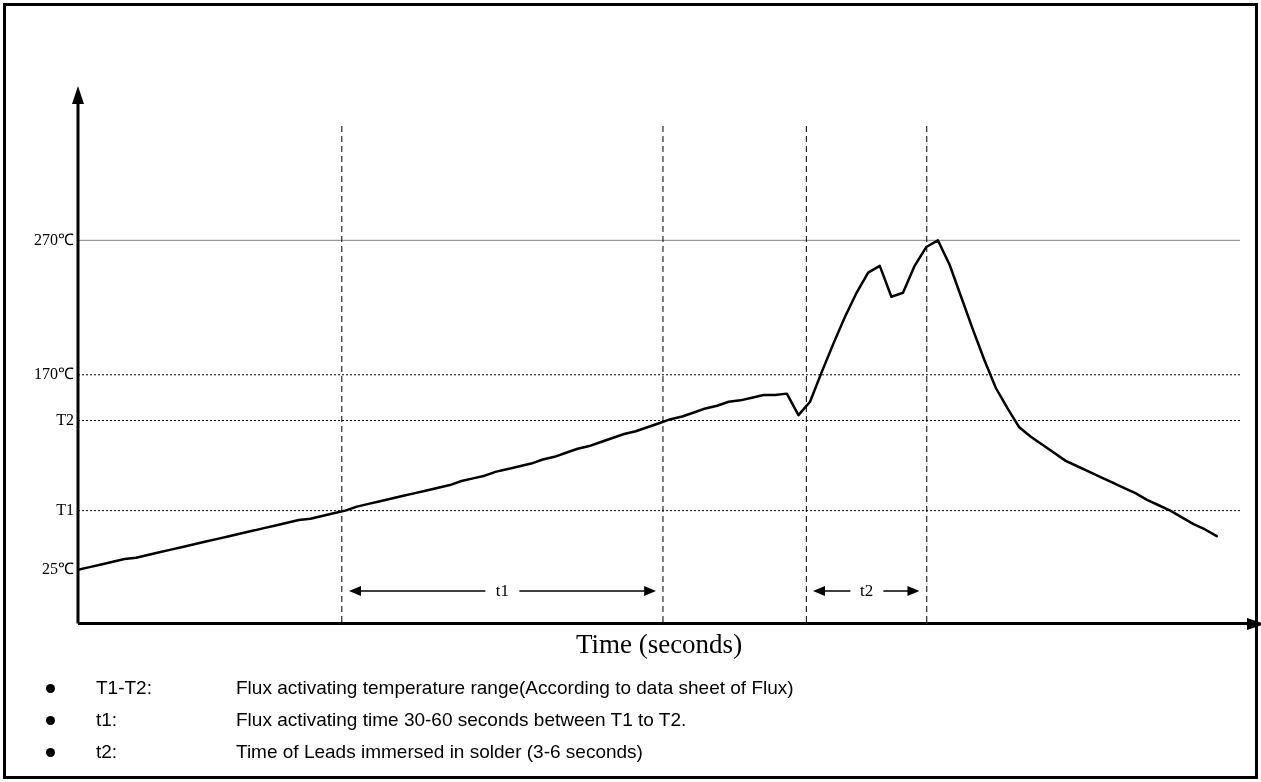 This screenshot has width=1261, height=782. Describe the element at coordinates (65, 419) in the screenshot. I see `y-tick-label: T2` at that location.